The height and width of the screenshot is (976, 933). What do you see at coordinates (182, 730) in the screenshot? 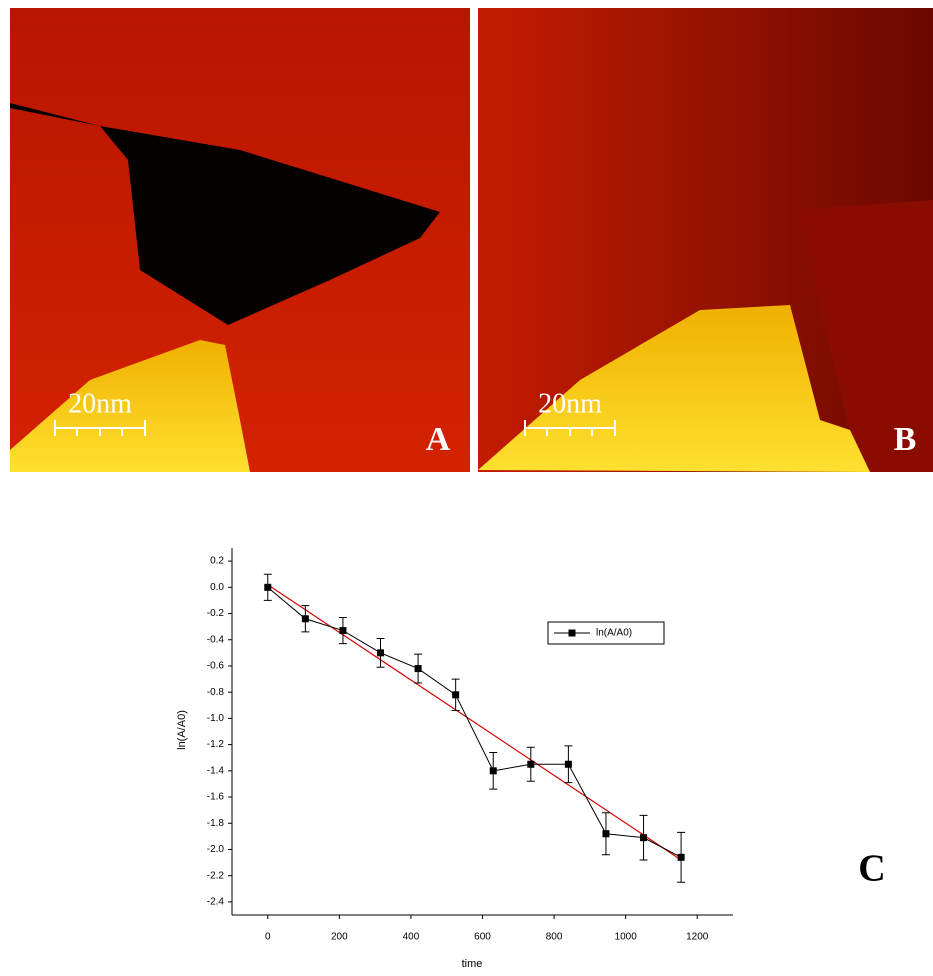
I see `y-axis-label: ln(A/A0)` at bounding box center [182, 730].